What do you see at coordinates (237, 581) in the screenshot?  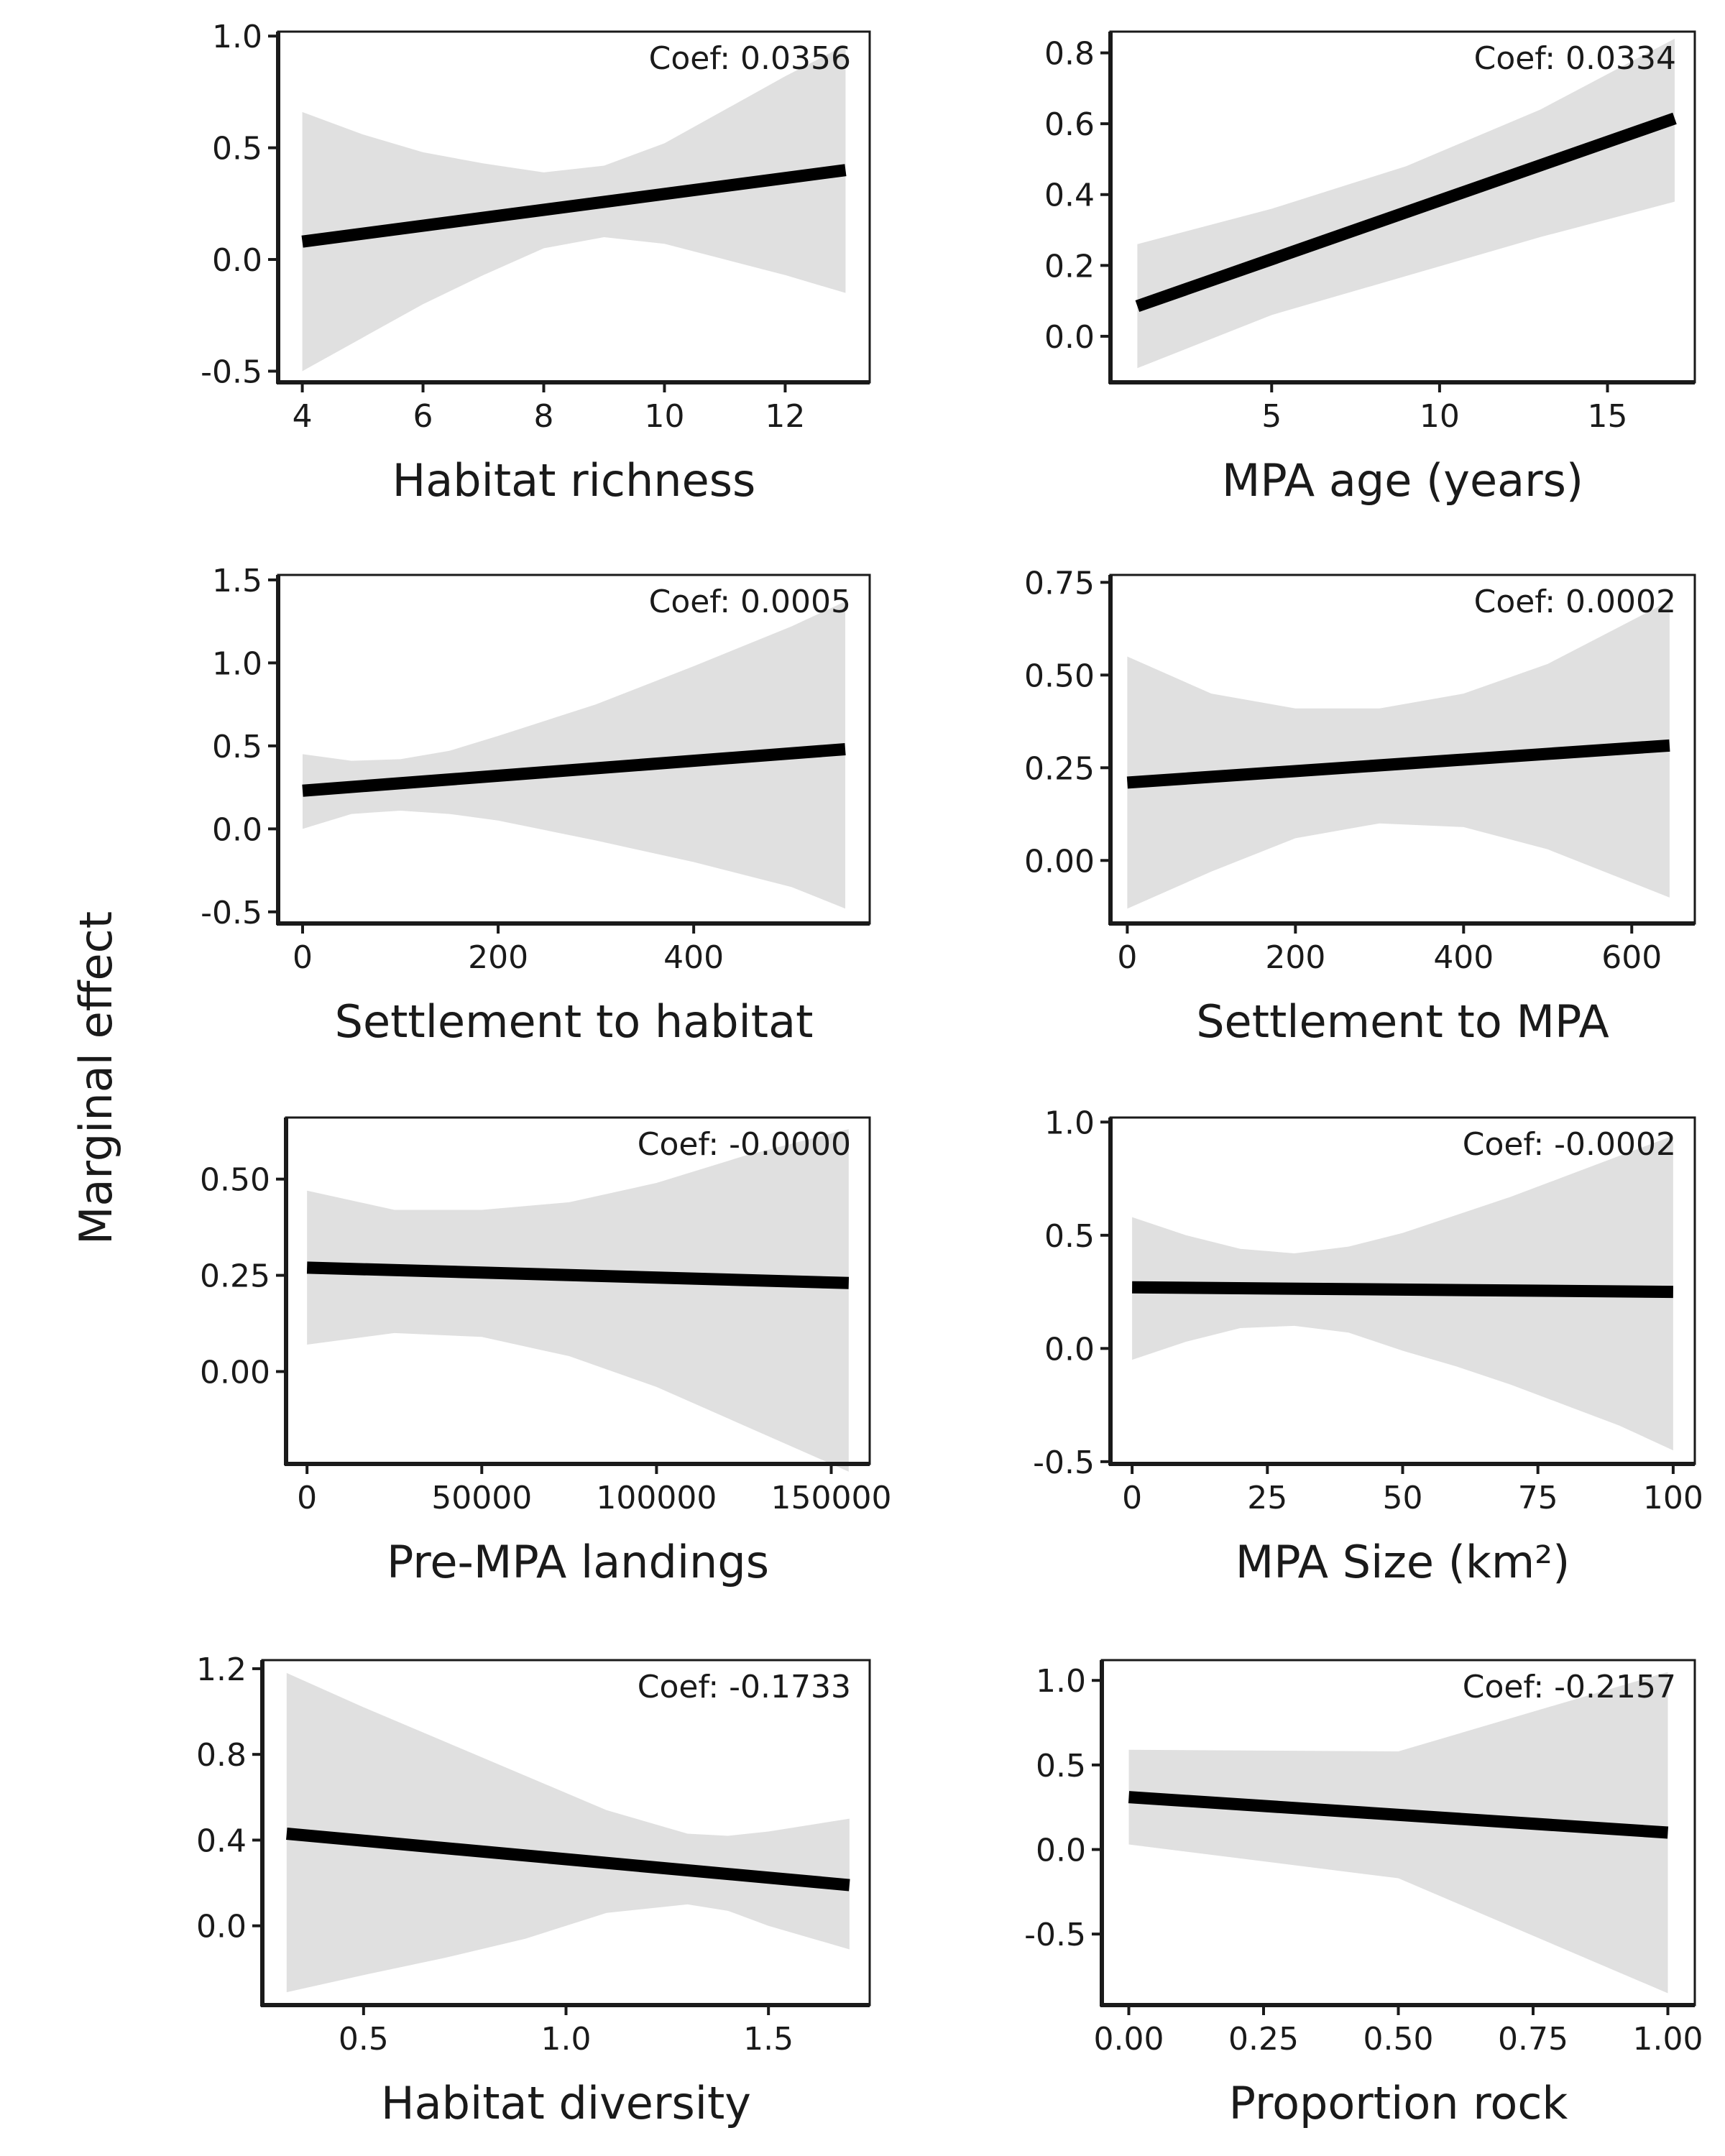 I see `y-tick-label: 1.5` at bounding box center [237, 581].